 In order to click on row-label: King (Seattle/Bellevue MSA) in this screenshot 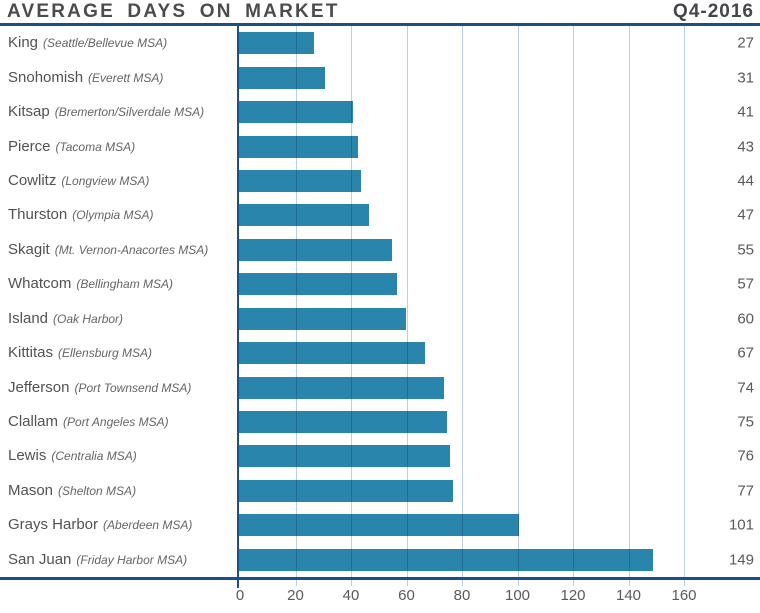, I will do `click(87, 43)`.